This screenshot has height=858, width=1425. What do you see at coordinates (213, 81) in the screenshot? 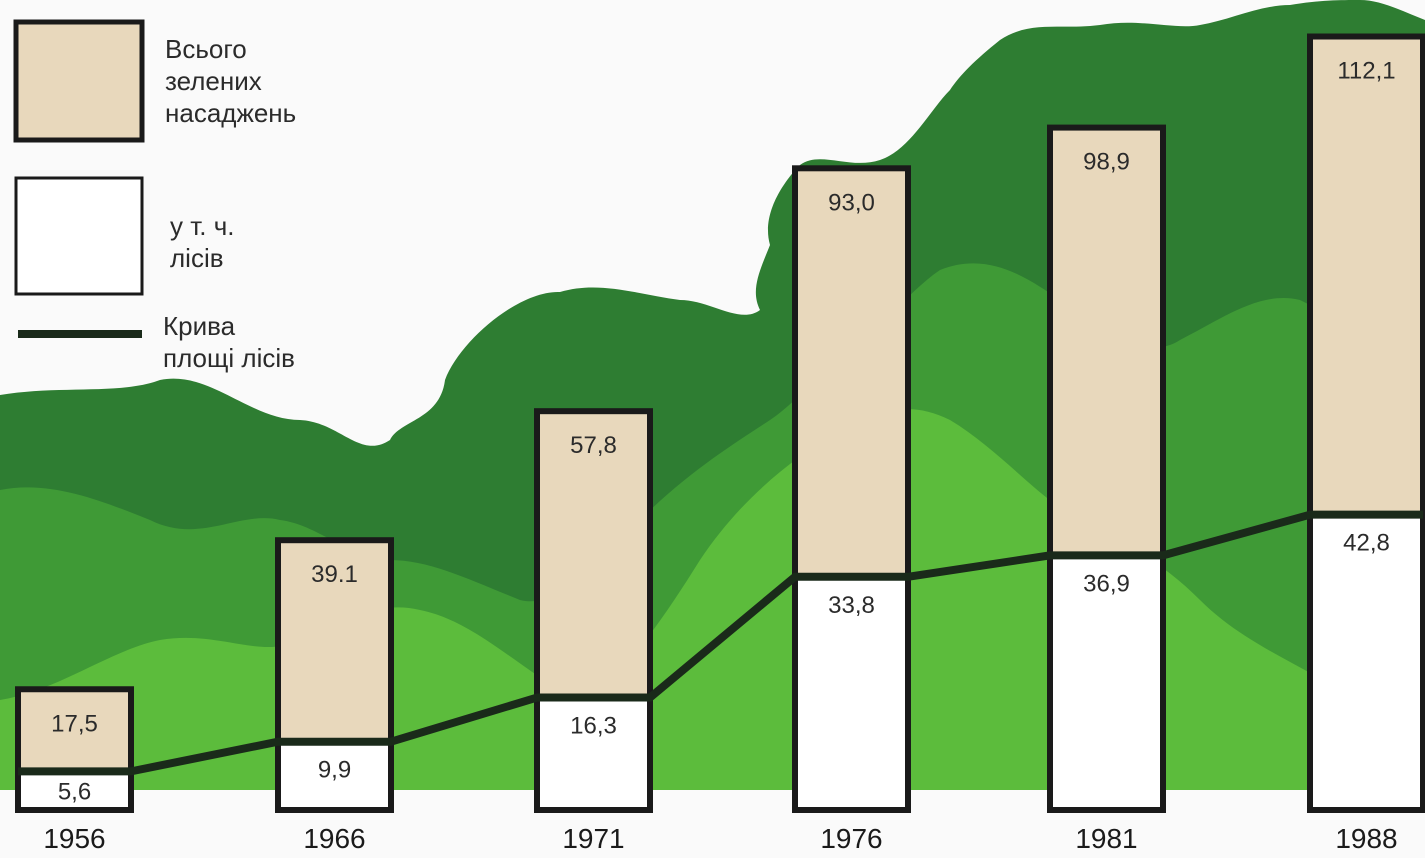
I see `legend-label-total: зелених` at bounding box center [213, 81].